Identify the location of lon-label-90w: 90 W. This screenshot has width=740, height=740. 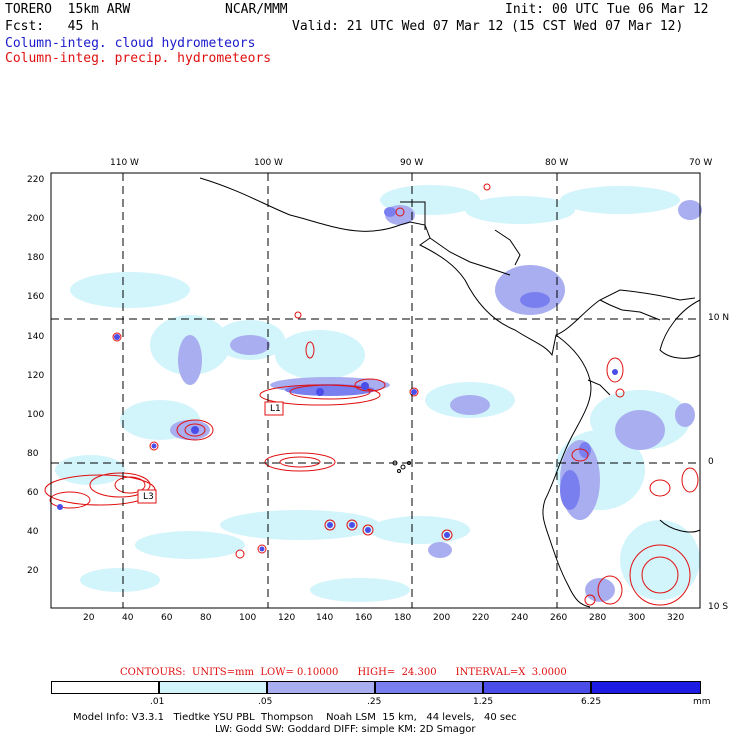
(412, 163).